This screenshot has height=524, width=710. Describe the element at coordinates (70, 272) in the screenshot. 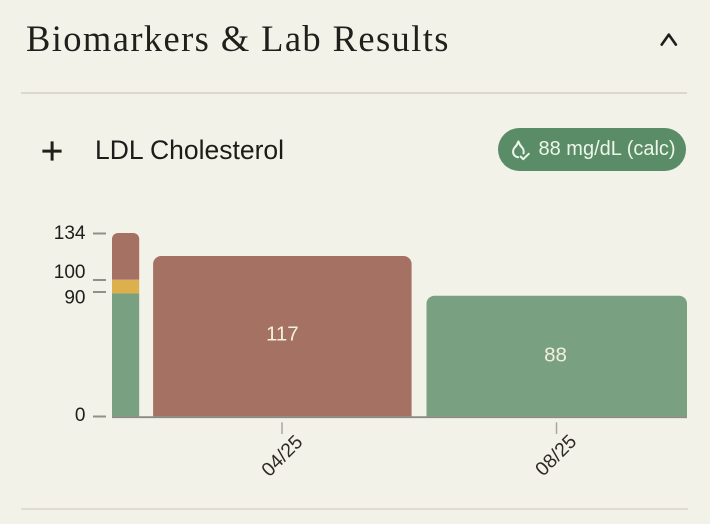

I see `svg-text: 100` at that location.